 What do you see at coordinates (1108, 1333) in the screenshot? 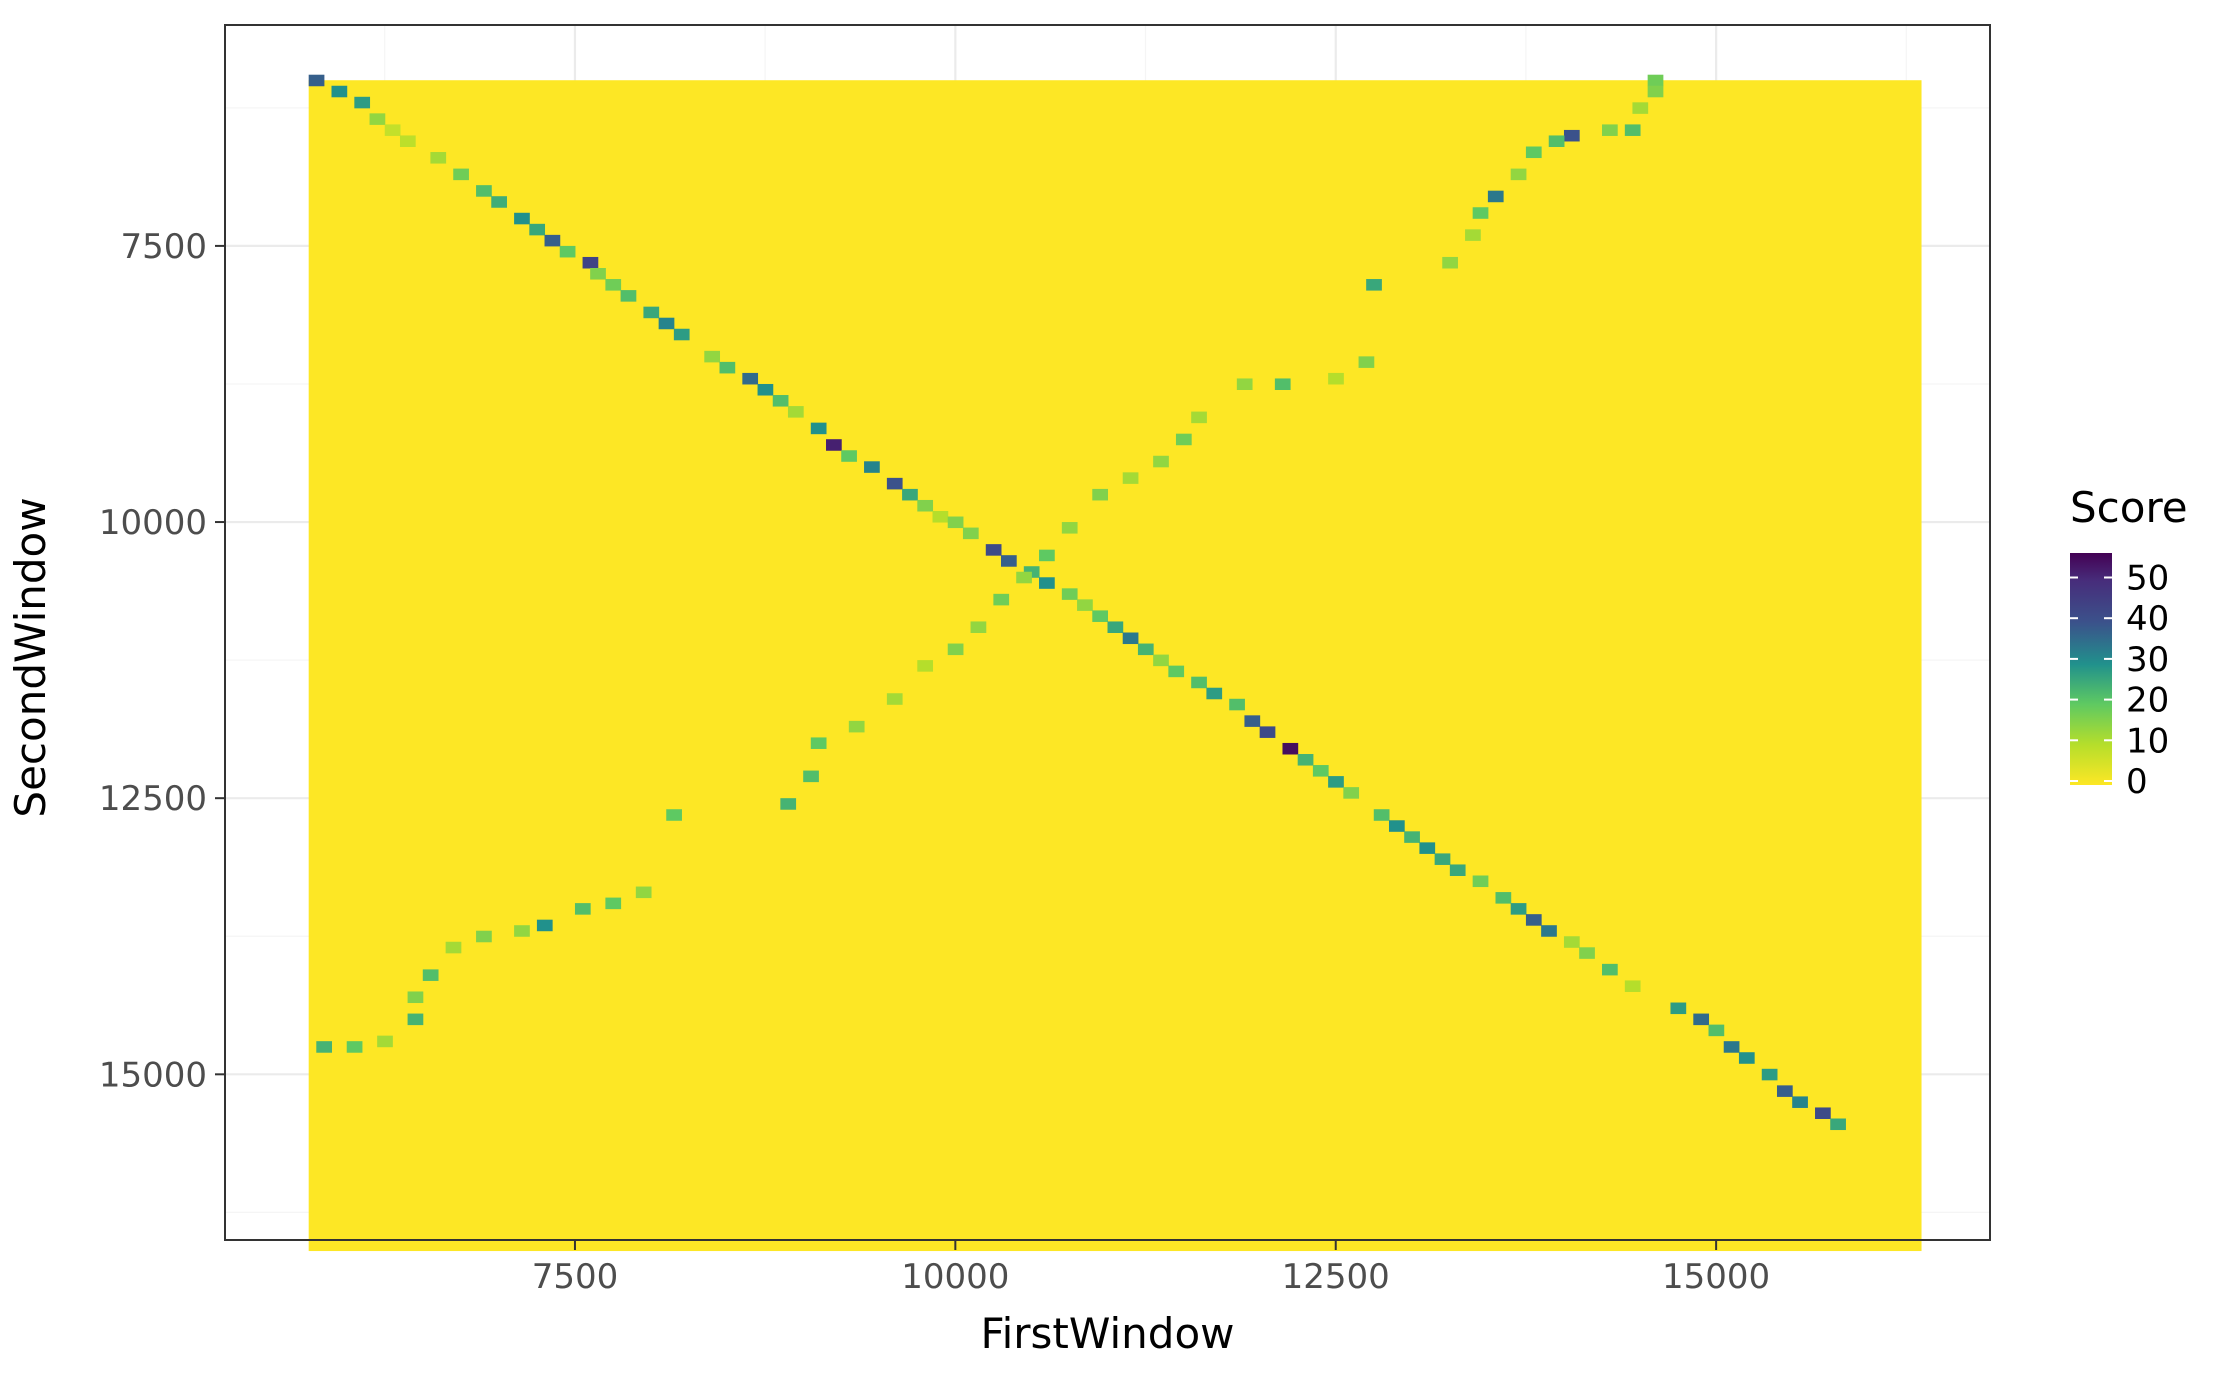
I see `x-axis-title: FirstWindow` at bounding box center [1108, 1333].